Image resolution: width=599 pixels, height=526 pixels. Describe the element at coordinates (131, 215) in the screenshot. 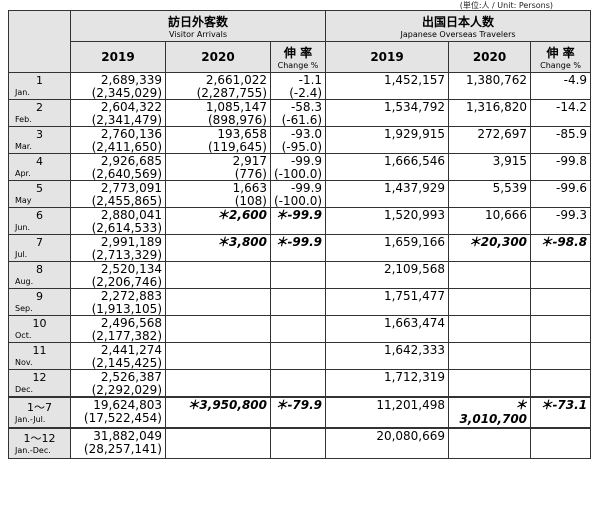

I see `value: 2,880,041` at that location.